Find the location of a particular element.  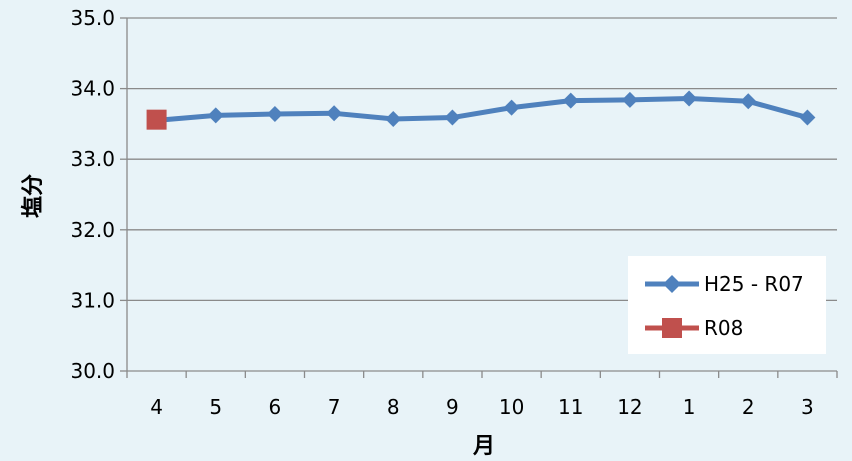

y-tick-label: 30.0 is located at coordinates (92, 371).